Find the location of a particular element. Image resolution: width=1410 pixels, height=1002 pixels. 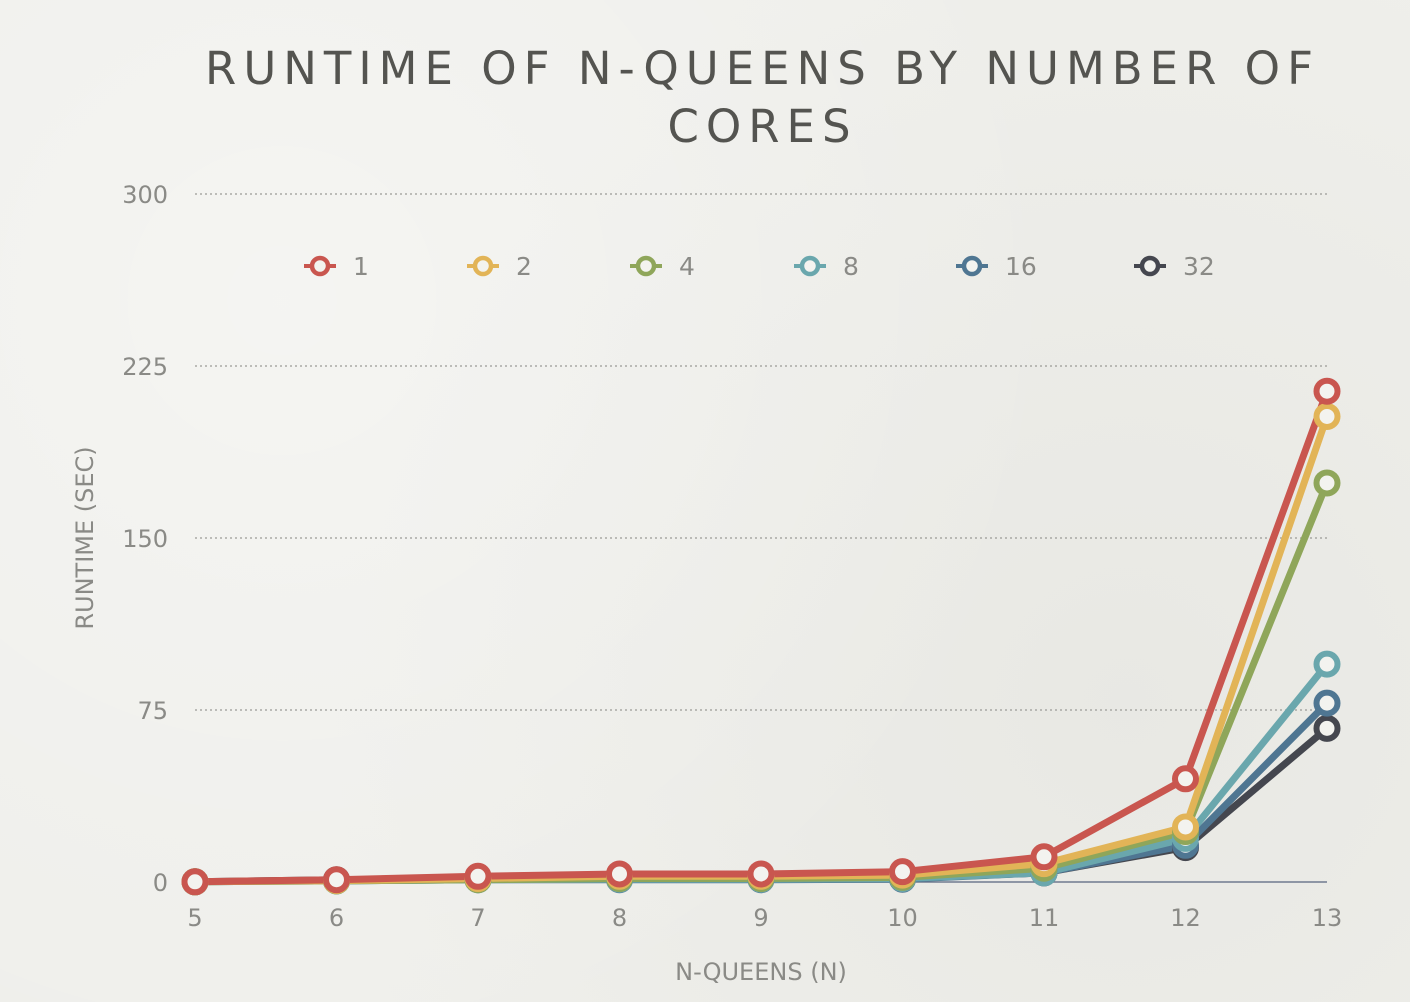

x-axis-tick-labels: 5 6 7 8 9 10 11 12 13 is located at coordinates (764, 918).